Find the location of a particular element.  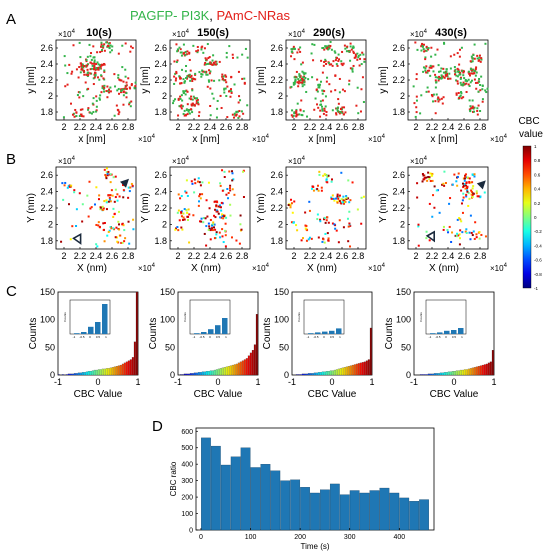

colorbar-tick-label: -0.8 is located at coordinates (538, 274).